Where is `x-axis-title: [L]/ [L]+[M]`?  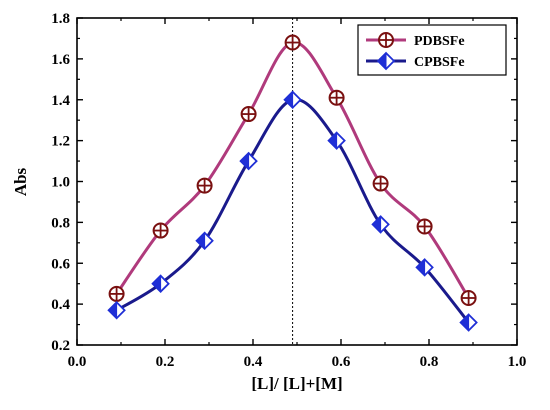 x-axis-title: [L]/ [L]+[M] is located at coordinates (296, 383).